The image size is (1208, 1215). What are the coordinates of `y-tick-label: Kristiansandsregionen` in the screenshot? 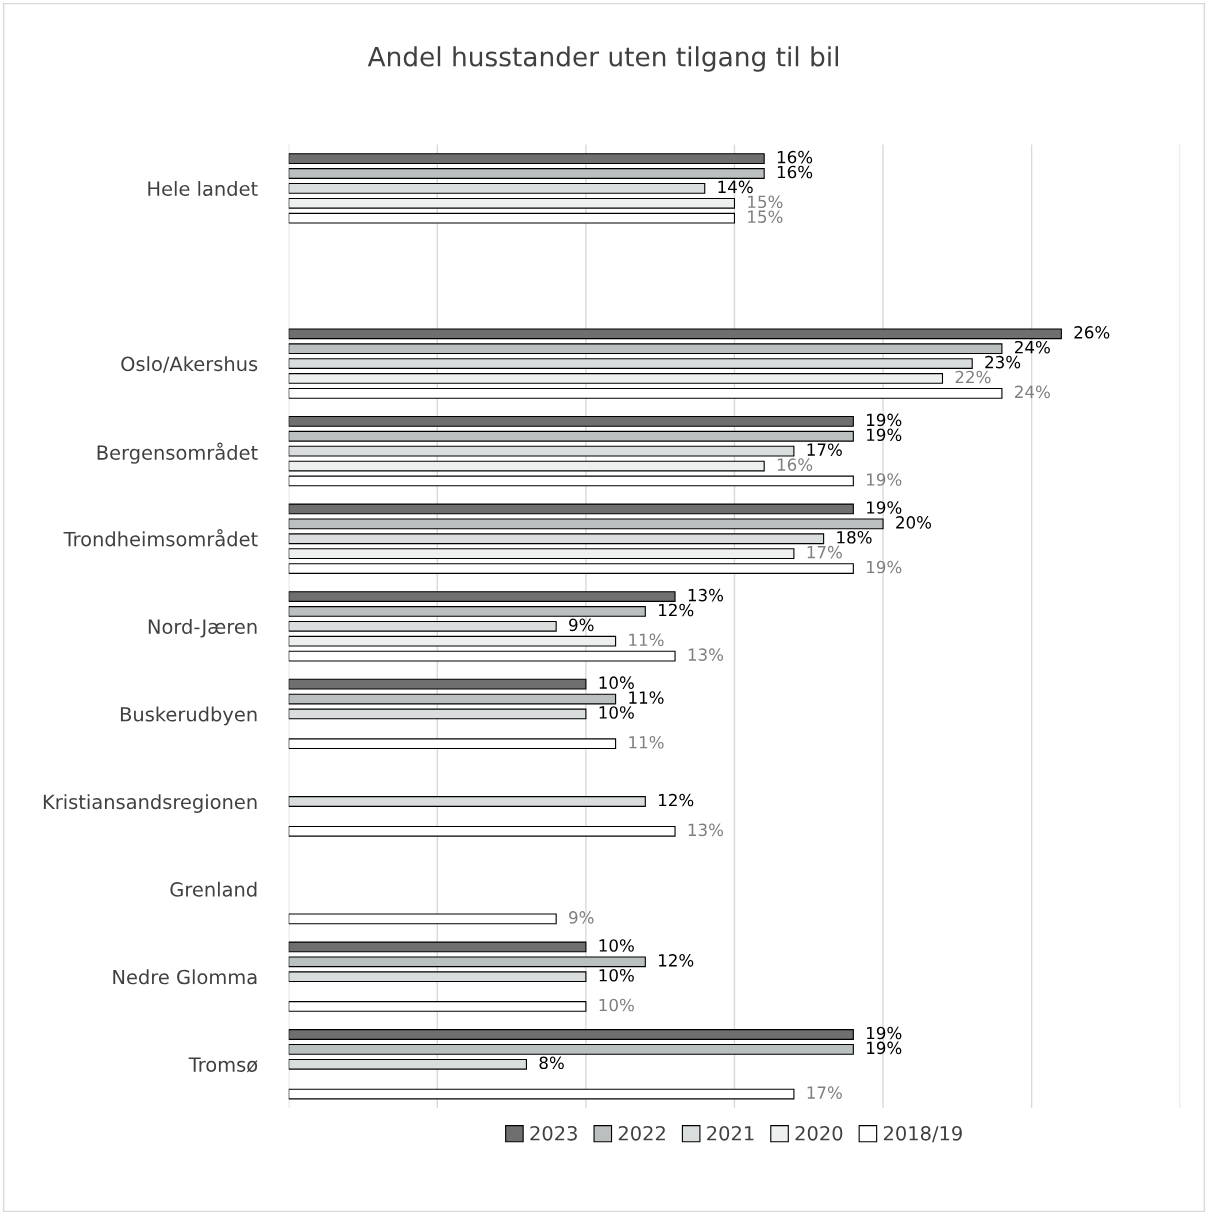 It's located at (150, 803).